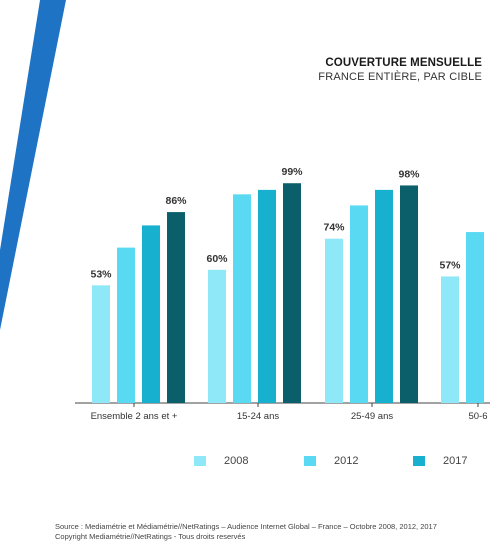 The width and height of the screenshot is (490, 550). Describe the element at coordinates (372, 416) in the screenshot. I see `x-tick-label-3: 25-49 ans` at that location.